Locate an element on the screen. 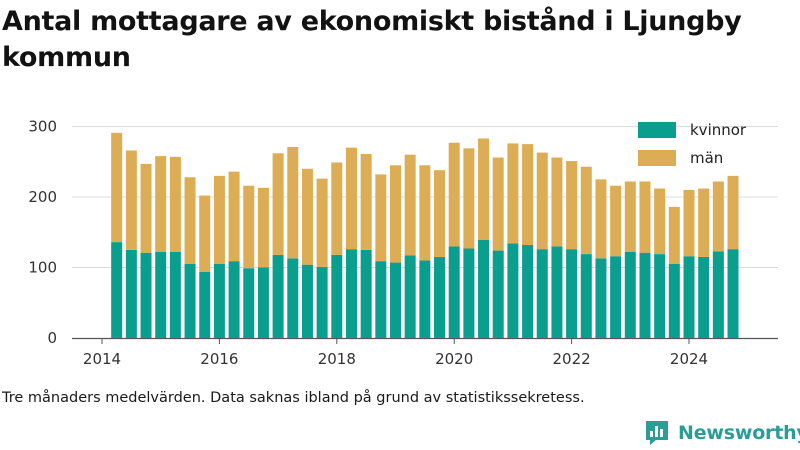 The width and height of the screenshot is (800, 450). legend: kvinnor män is located at coordinates (692, 144).